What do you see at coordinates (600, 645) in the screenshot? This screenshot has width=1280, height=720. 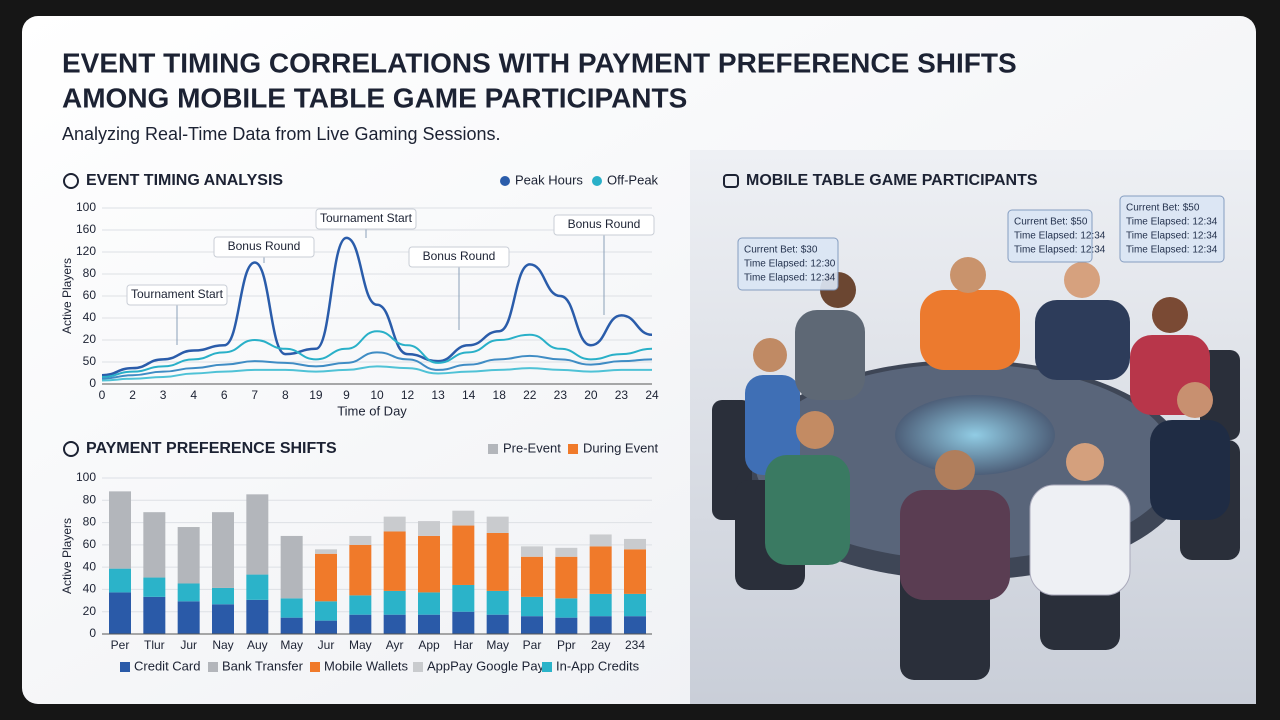 I see `x-tick-label: 2ay` at bounding box center [600, 645].